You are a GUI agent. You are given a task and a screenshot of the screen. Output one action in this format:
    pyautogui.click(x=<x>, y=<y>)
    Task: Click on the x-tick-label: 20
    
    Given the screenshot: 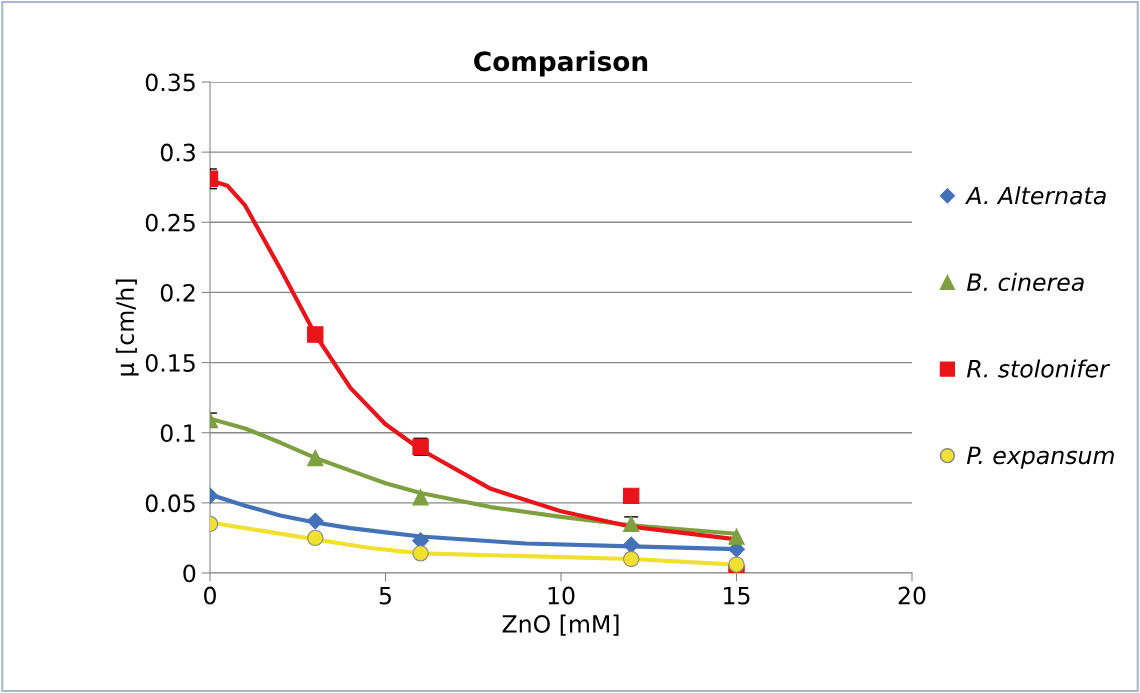 What is the action you would take?
    pyautogui.click(x=912, y=595)
    